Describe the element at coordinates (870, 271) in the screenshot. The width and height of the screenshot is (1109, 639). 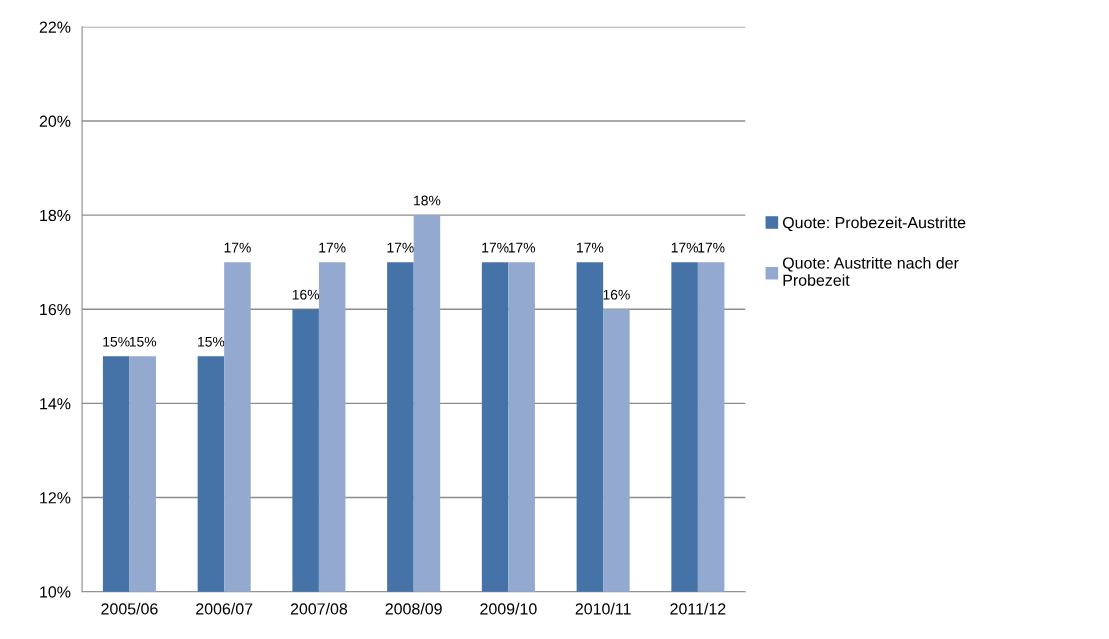
I see `legend-label: Quote: Austritte nach der Probezeit` at that location.